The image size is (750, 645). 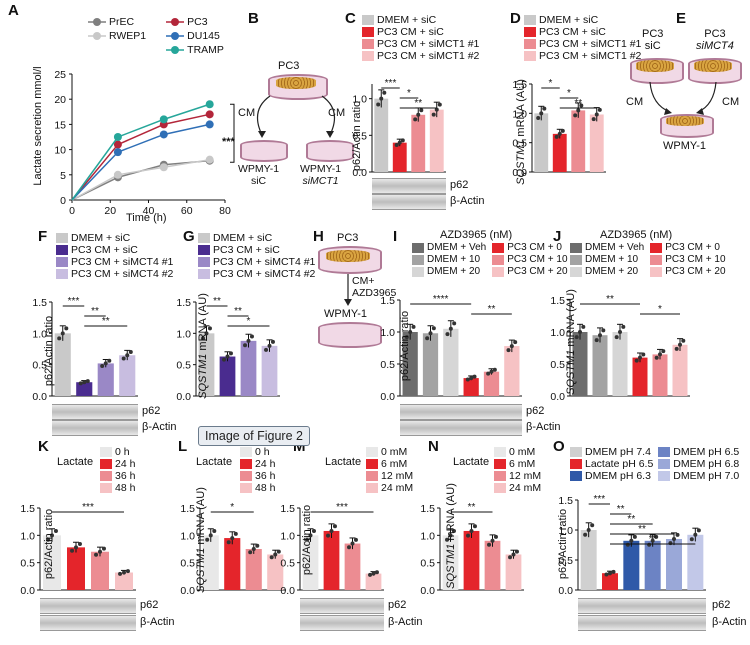 I want to click on tick-label-a-y: 15, so click(x=60, y=125).